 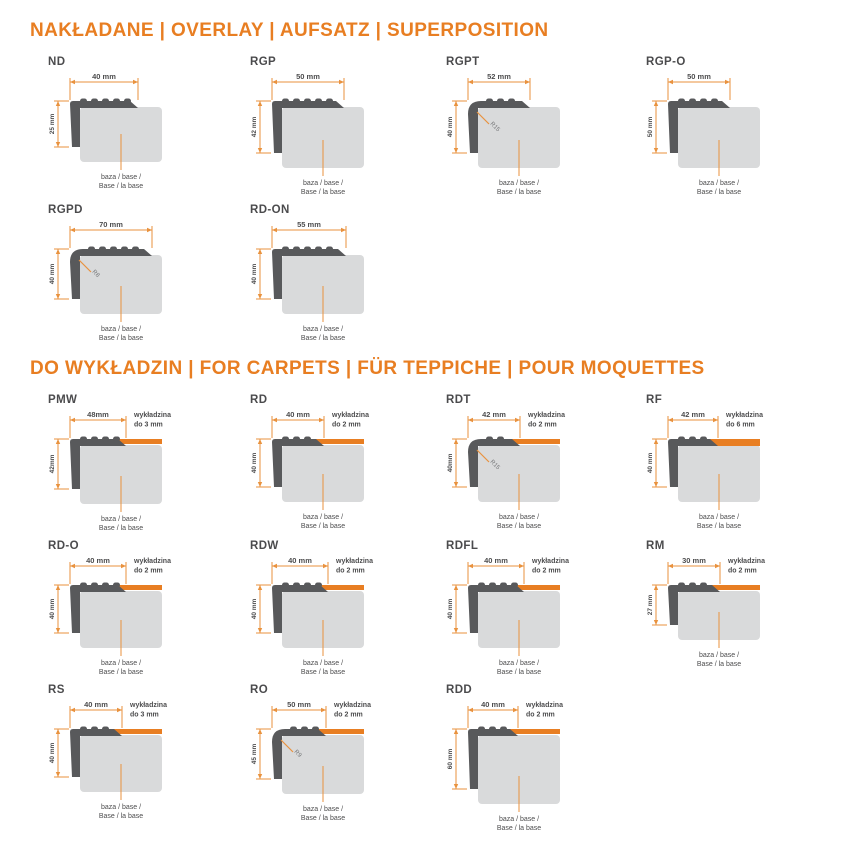 What do you see at coordinates (308, 76) in the screenshot?
I see `width-dimension-label: 50 mm` at bounding box center [308, 76].